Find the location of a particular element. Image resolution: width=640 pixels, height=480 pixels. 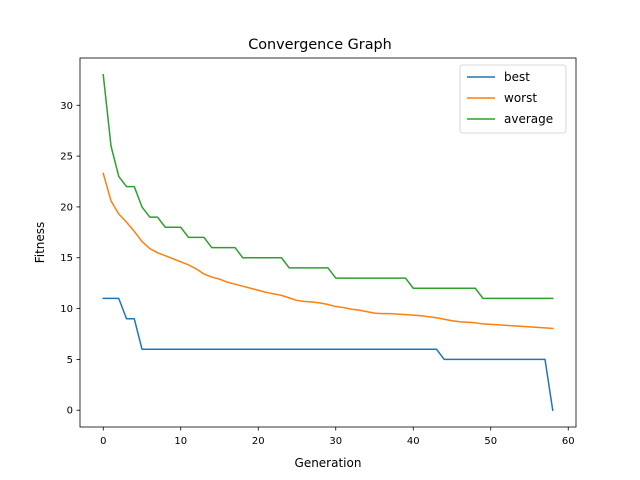

legend-label-best: best is located at coordinates (517, 77).